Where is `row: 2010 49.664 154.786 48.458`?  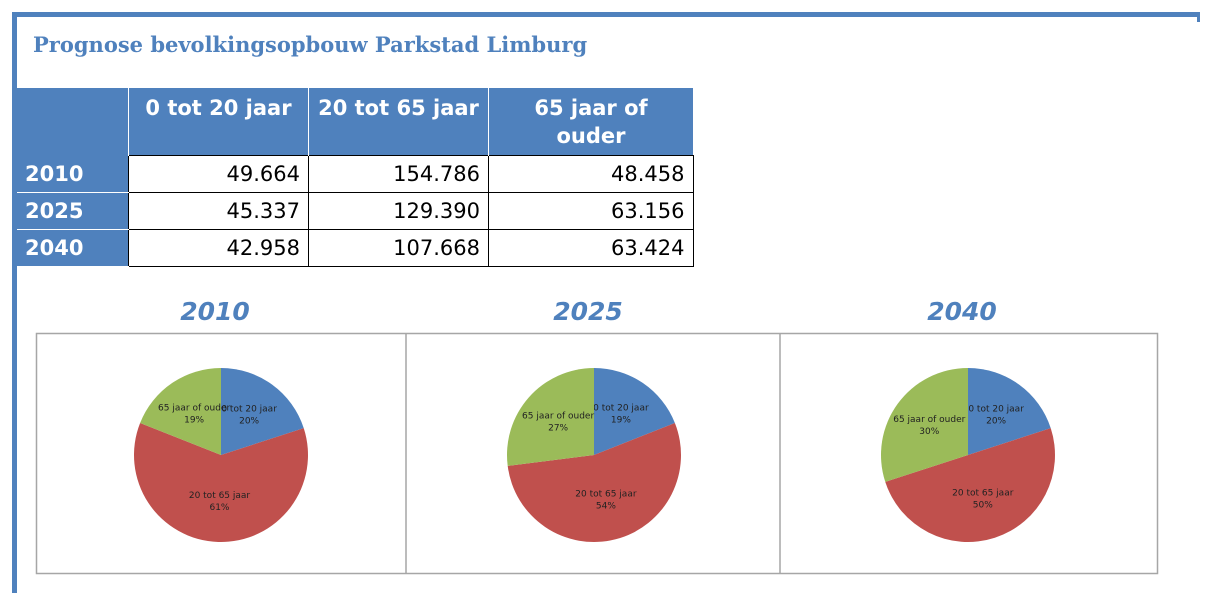 row: 2010 49.664 154.786 48.458 is located at coordinates (355, 174).